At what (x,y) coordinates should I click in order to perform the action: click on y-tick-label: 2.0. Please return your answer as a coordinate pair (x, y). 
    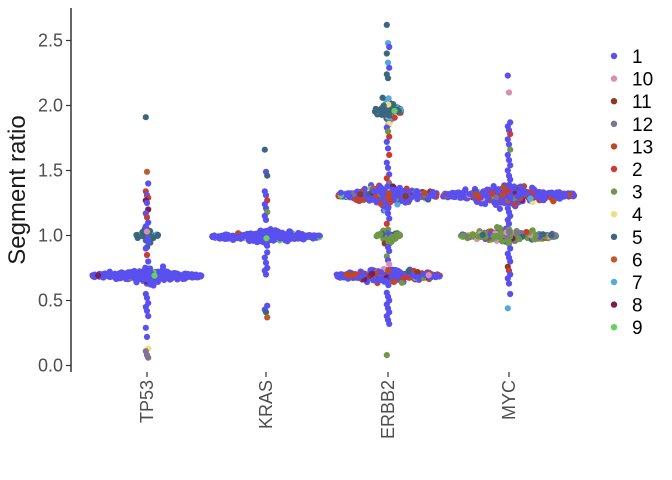
    Looking at the image, I should click on (50, 106).